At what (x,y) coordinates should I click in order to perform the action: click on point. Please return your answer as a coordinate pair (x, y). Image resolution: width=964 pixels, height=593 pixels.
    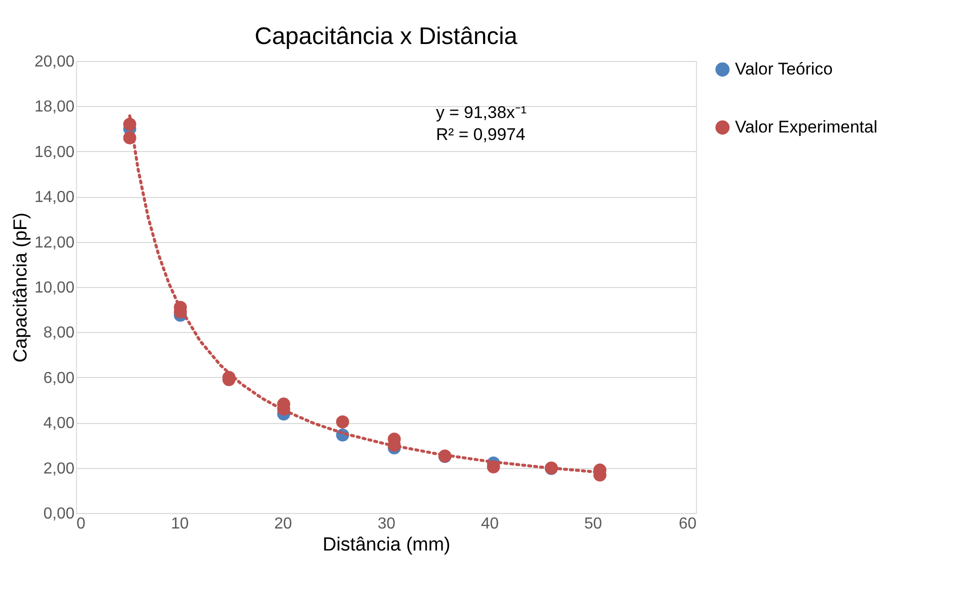
    Looking at the image, I should click on (343, 421).